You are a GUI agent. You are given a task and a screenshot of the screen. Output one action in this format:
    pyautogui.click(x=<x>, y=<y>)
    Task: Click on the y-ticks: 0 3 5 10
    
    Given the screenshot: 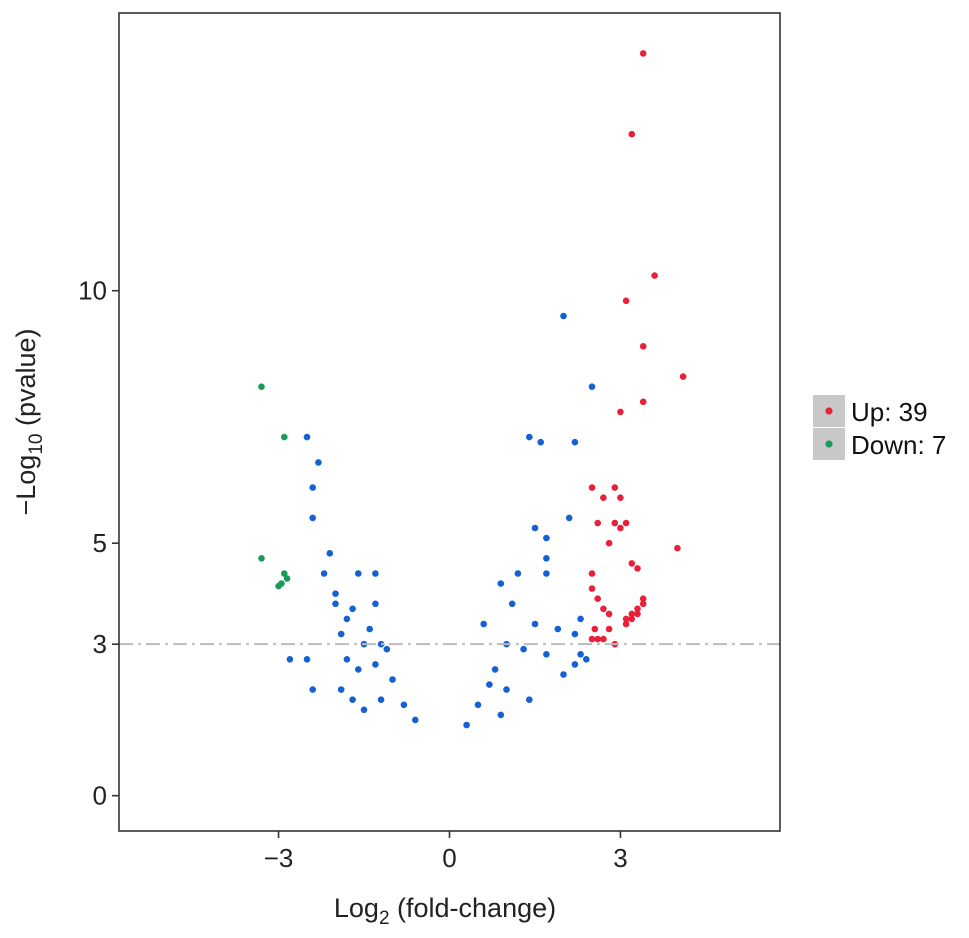 What is the action you would take?
    pyautogui.click(x=98, y=543)
    